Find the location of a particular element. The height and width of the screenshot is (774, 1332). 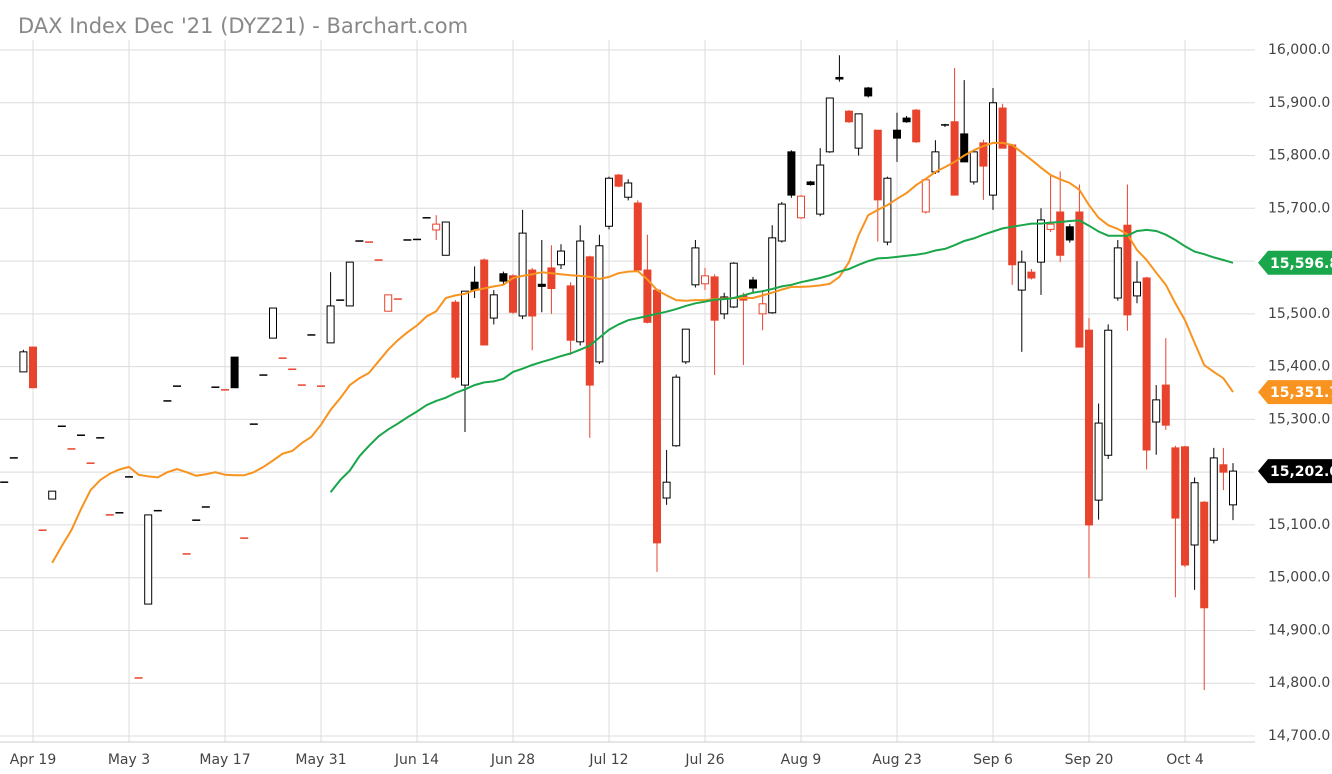

x-tick-label: Sep 20 is located at coordinates (1089, 760).